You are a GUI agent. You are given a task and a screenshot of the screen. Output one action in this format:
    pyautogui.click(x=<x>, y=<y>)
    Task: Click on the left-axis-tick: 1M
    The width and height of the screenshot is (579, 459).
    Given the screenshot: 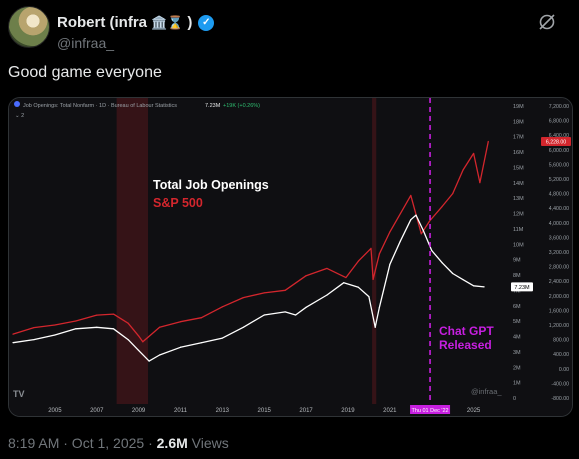 What is the action you would take?
    pyautogui.click(x=517, y=384)
    